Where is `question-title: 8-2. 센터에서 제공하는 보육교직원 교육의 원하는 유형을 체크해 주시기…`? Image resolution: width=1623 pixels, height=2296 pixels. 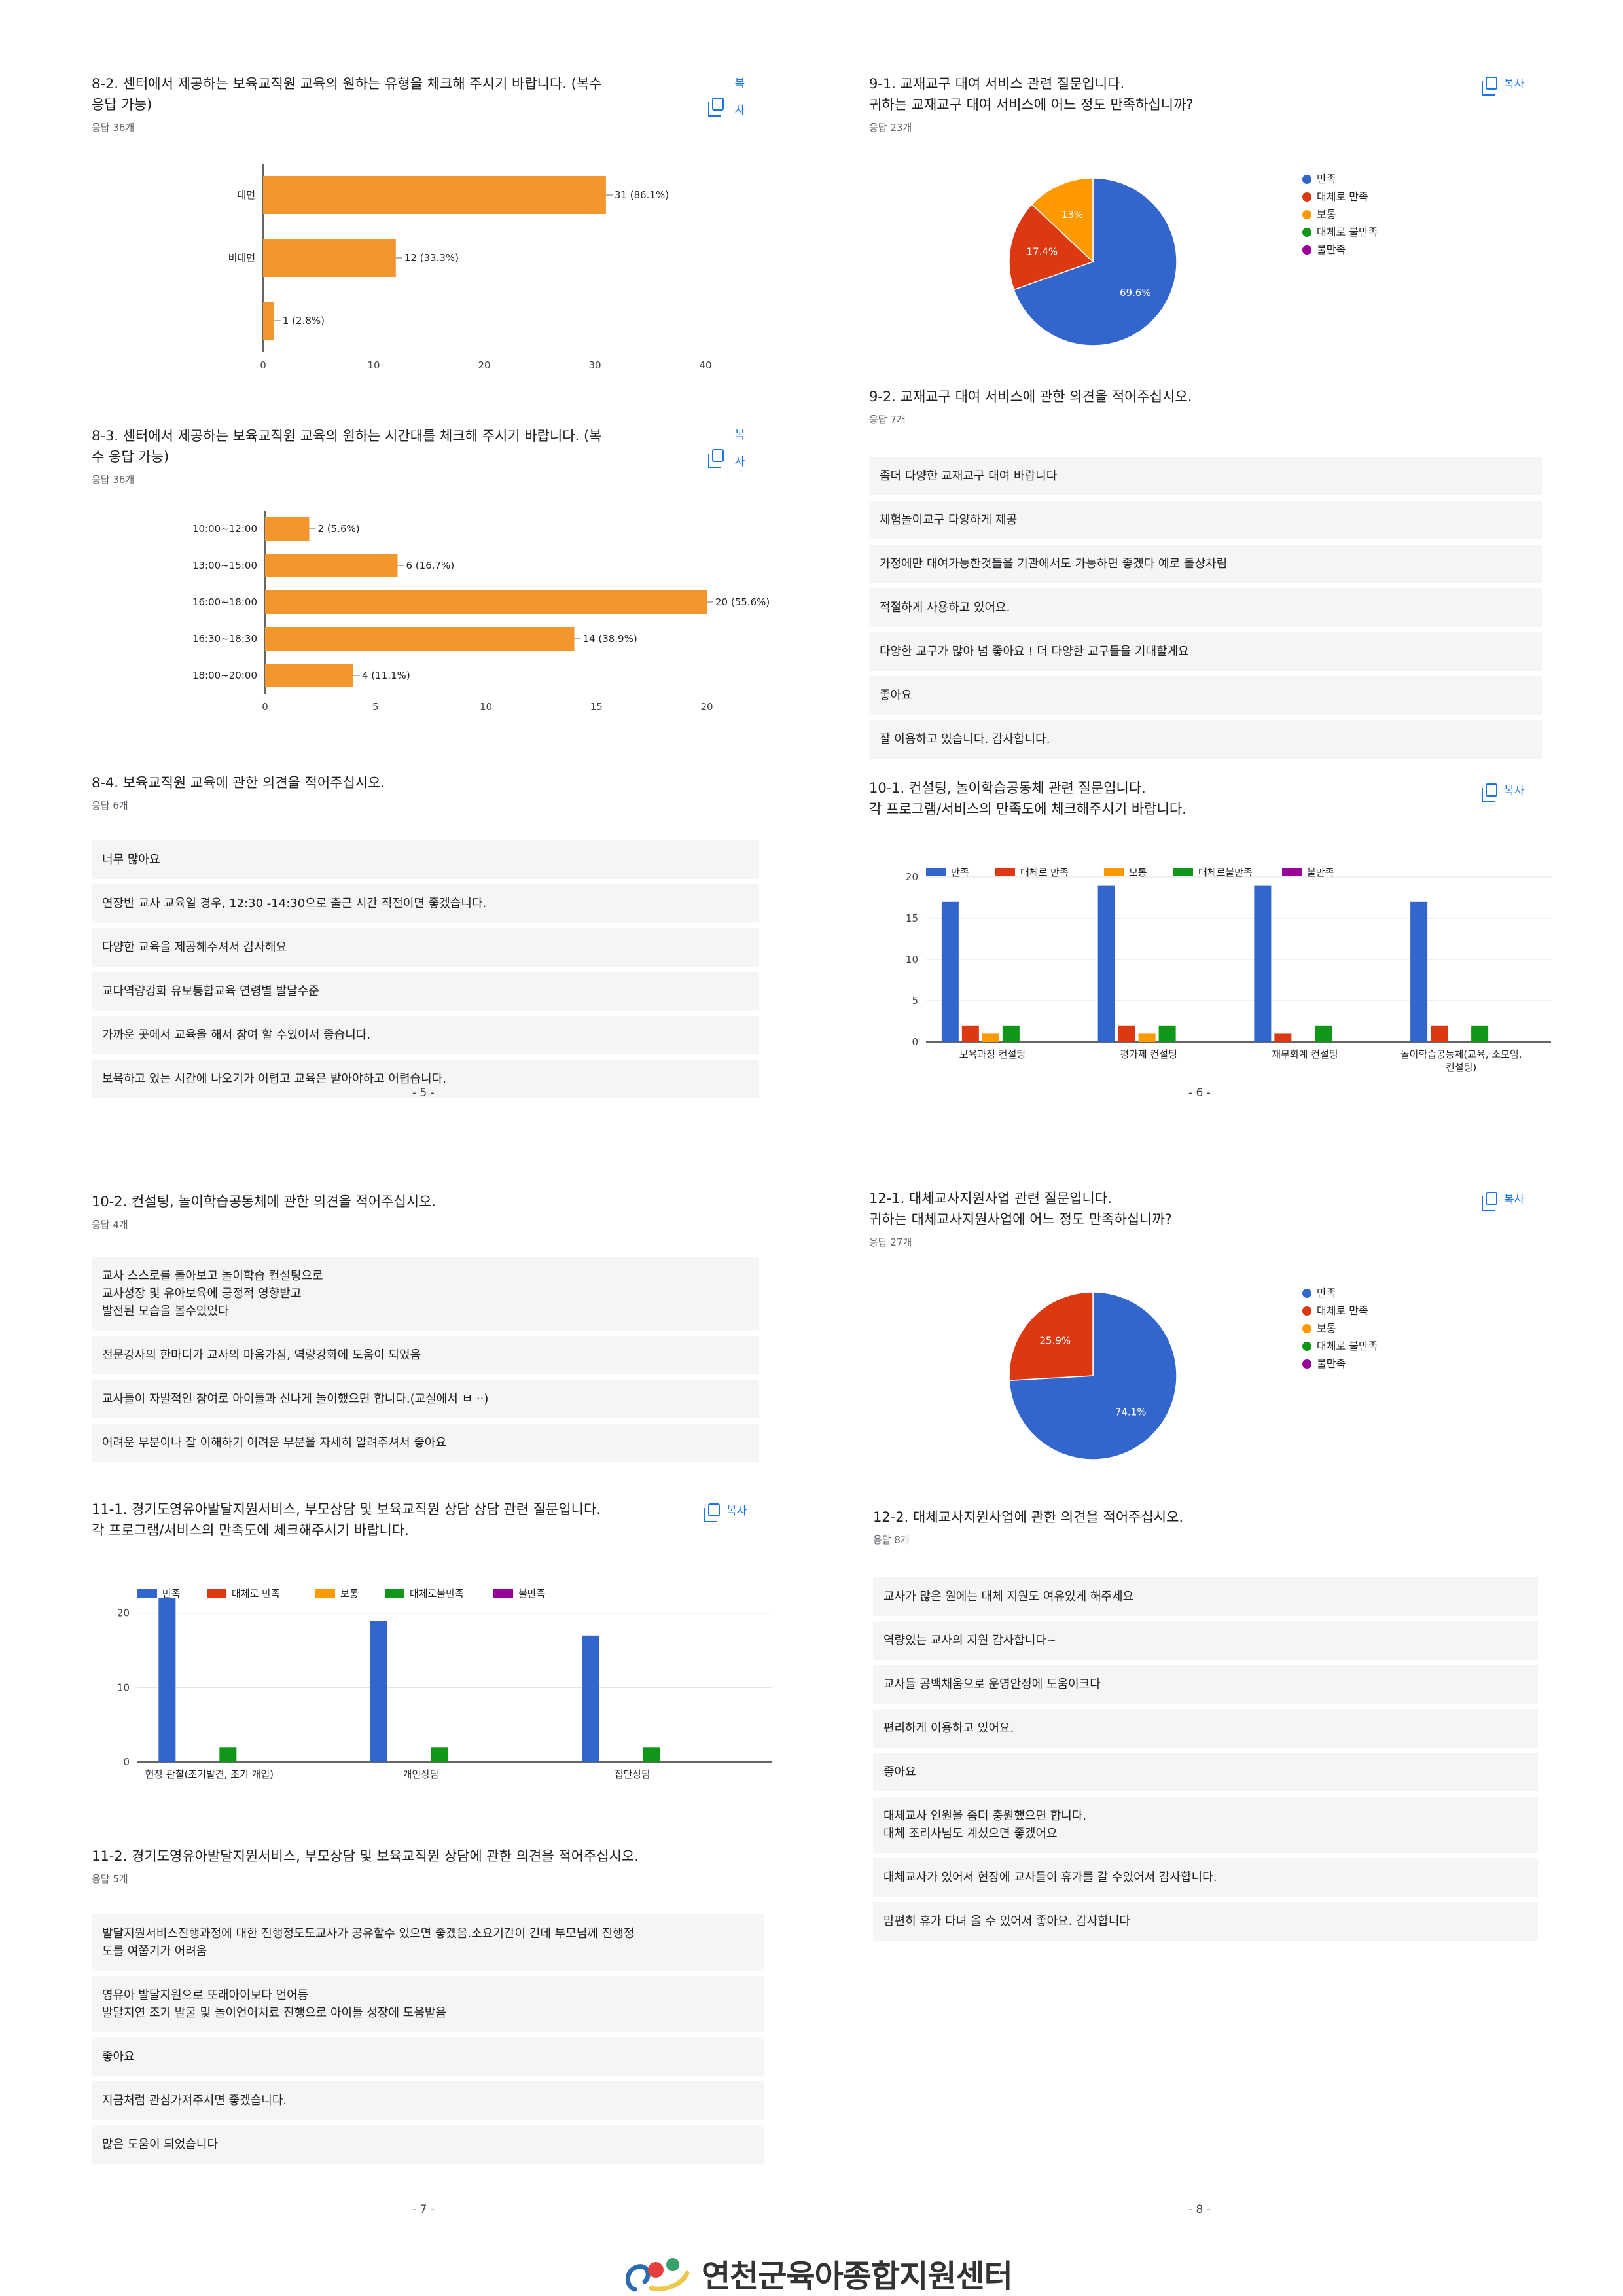
question-title: 8-2. 센터에서 제공하는 보육교직원 교육의 원하는 유형을 체크해 주시기… is located at coordinates (347, 94).